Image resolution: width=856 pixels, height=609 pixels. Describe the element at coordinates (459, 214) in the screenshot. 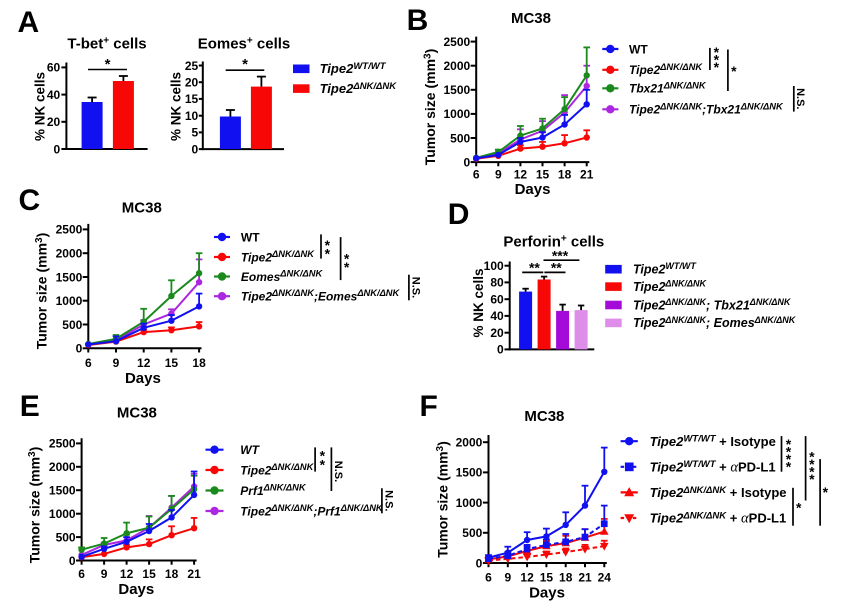

I see `svg-text: D` at that location.